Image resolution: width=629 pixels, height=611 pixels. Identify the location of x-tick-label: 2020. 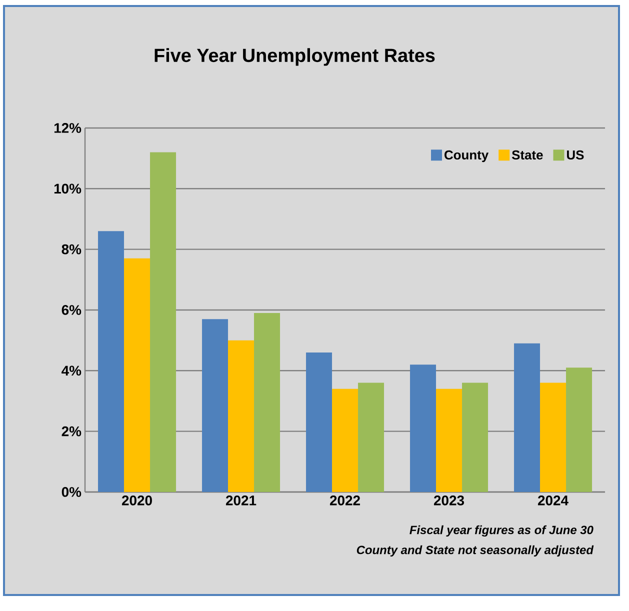
(137, 500).